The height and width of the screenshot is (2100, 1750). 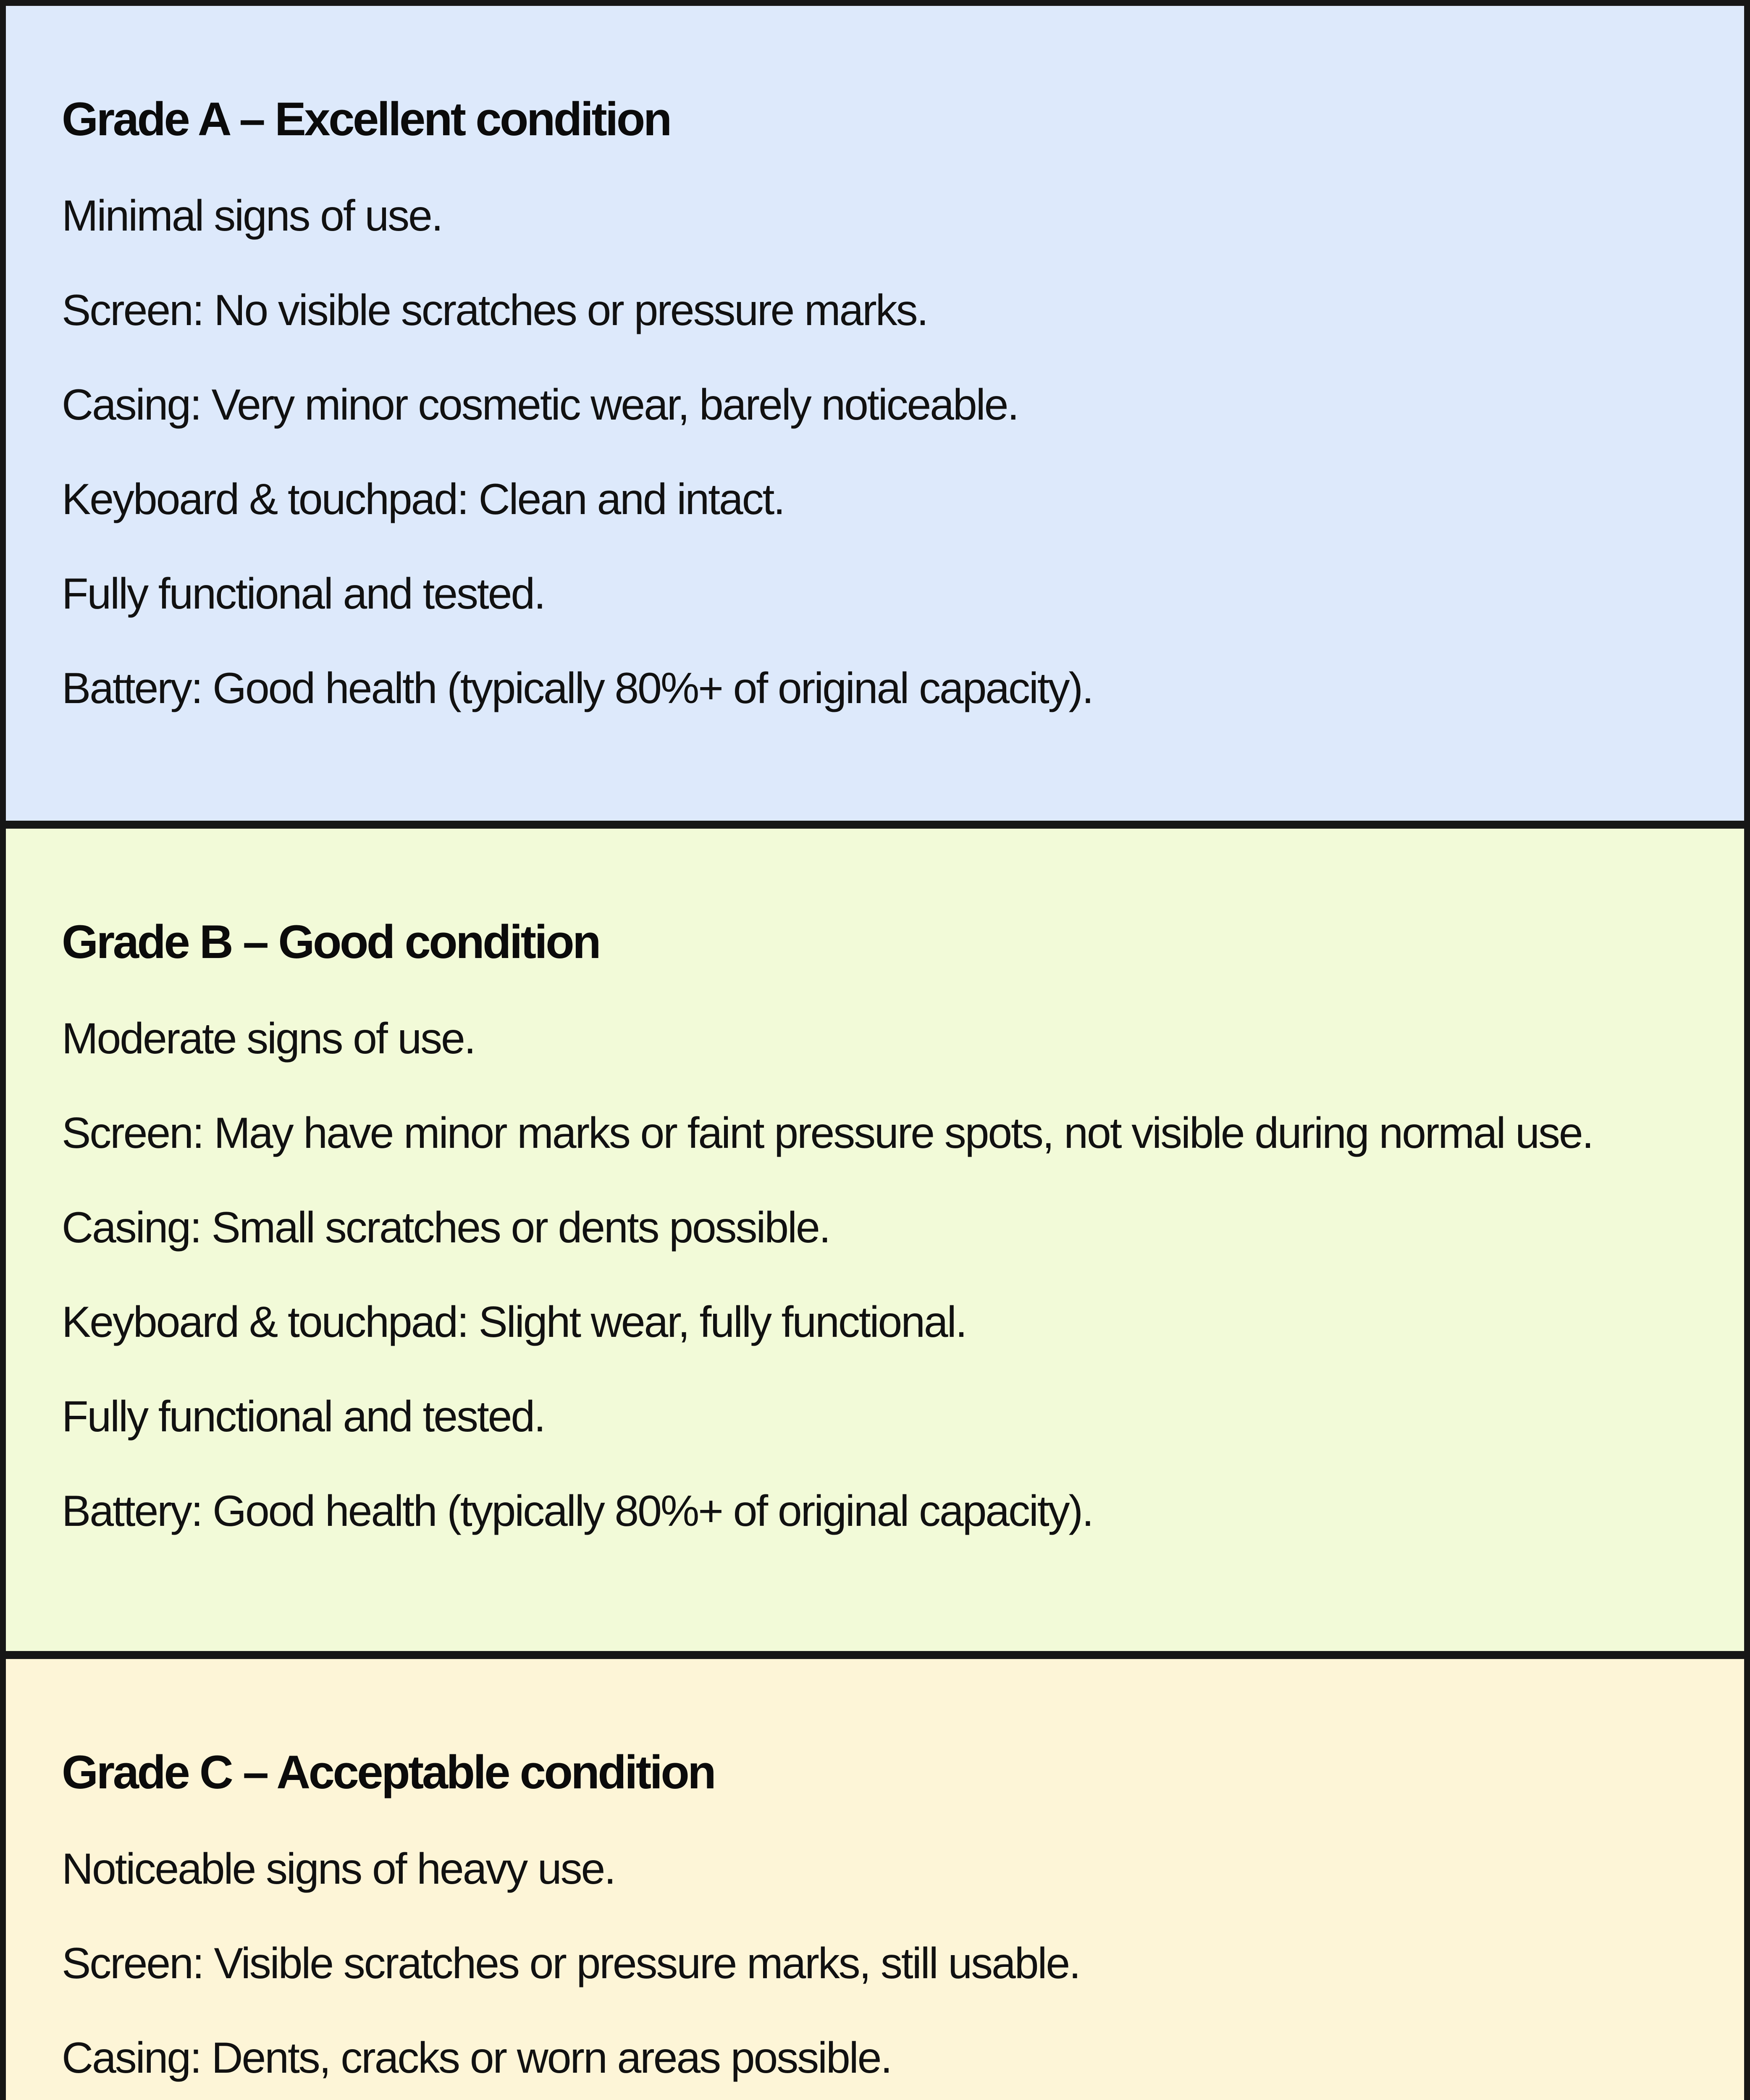 I want to click on grade-a-keyboard: Keyboard & touchpad: Clean and intact., so click(x=423, y=499).